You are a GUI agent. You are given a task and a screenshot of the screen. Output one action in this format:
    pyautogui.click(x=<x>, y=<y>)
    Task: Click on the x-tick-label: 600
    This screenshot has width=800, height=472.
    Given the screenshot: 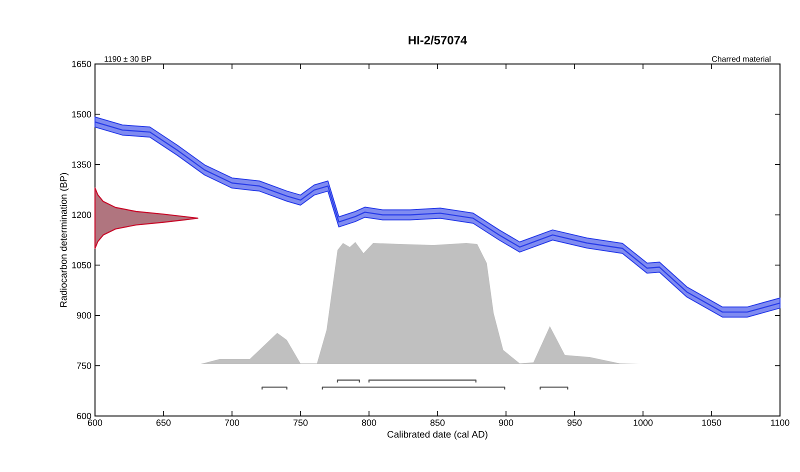 What is the action you would take?
    pyautogui.click(x=95, y=423)
    